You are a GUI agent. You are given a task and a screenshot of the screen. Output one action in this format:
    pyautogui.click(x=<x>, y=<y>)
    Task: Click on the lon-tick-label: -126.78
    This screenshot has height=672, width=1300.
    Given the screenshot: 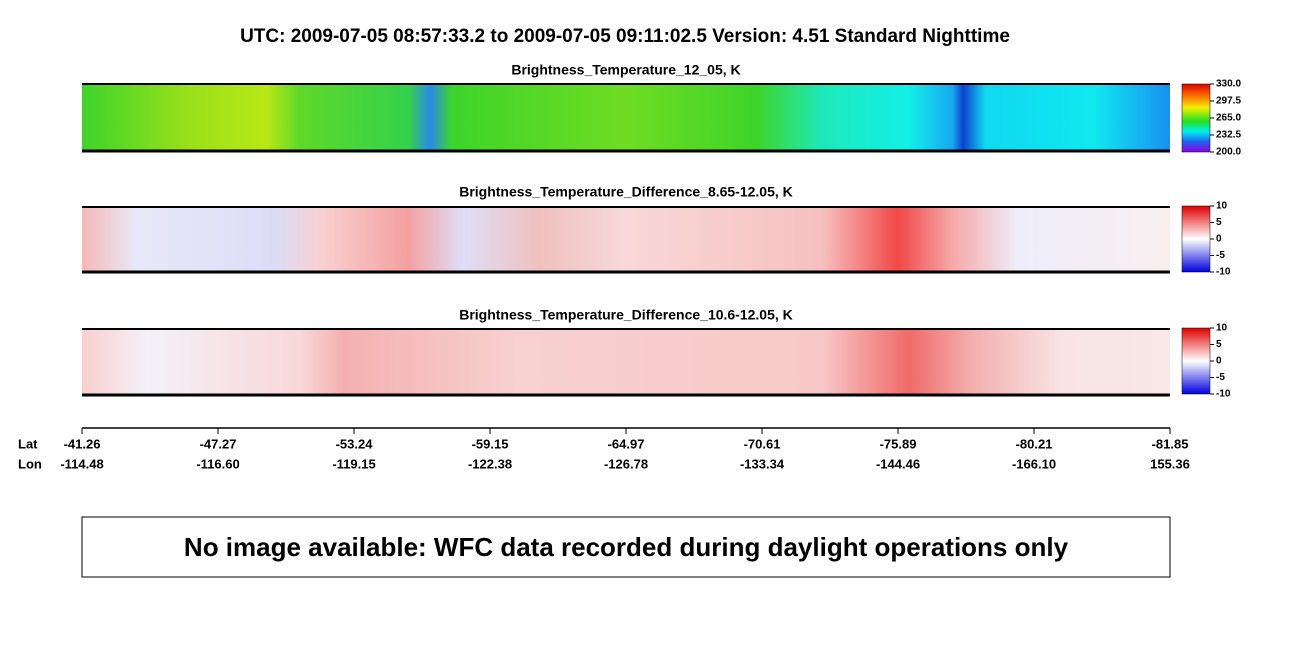 What is the action you would take?
    pyautogui.click(x=626, y=463)
    